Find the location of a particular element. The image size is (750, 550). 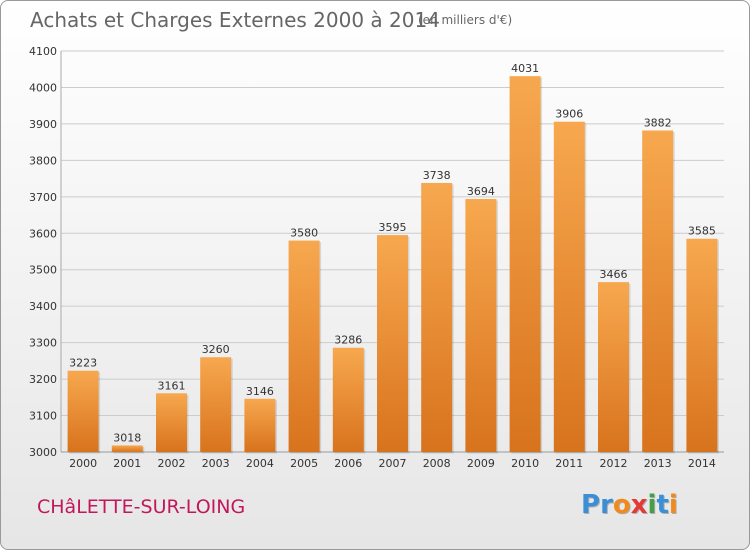

y-tick-label: 4100 is located at coordinates (43, 51).